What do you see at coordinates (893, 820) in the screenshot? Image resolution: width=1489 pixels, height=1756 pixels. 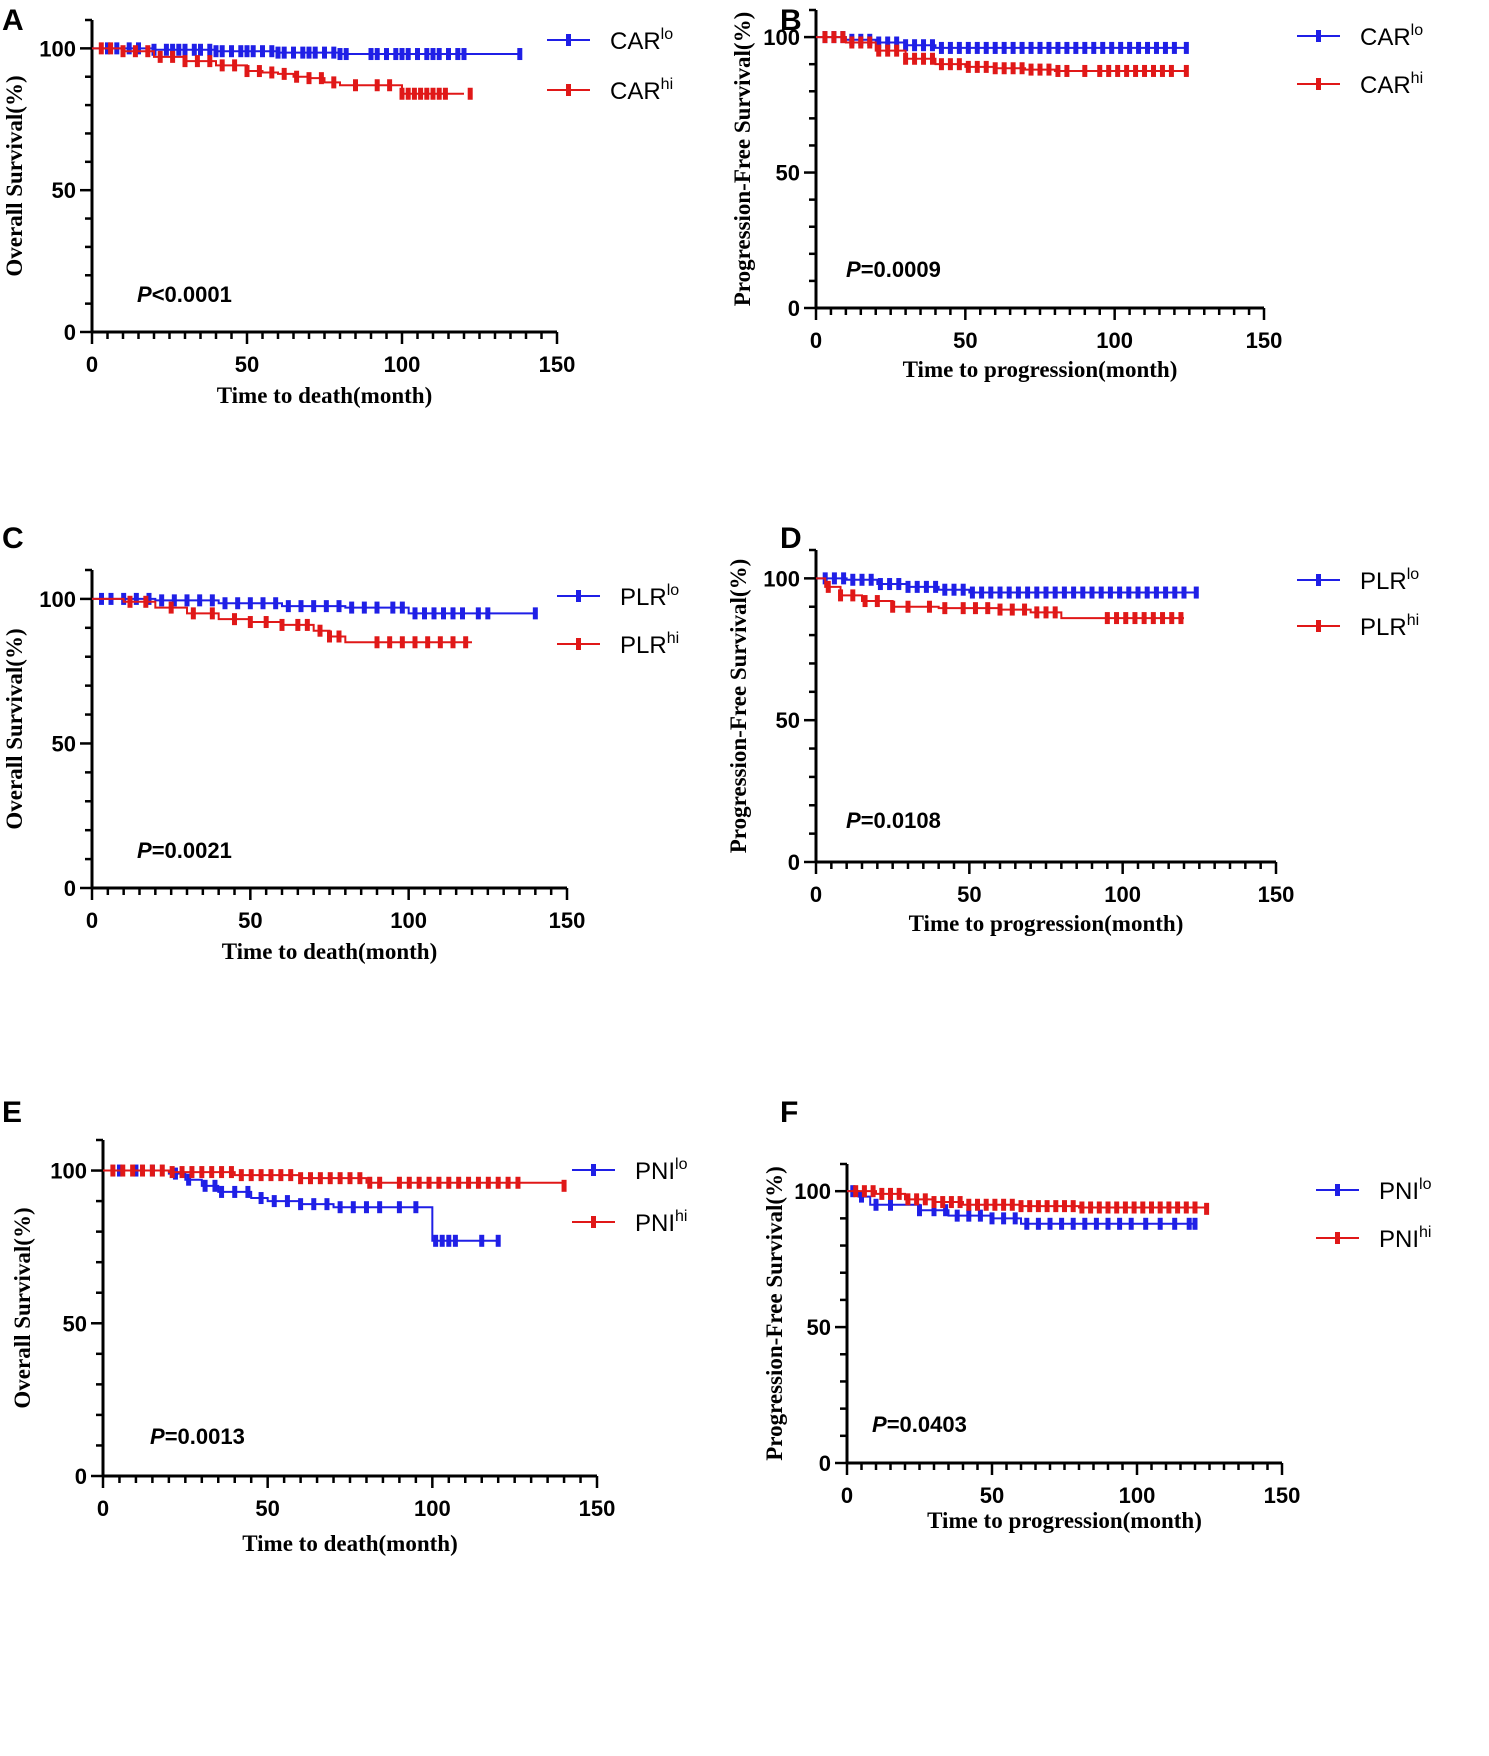 I see `p-value: P=0.0108` at bounding box center [893, 820].